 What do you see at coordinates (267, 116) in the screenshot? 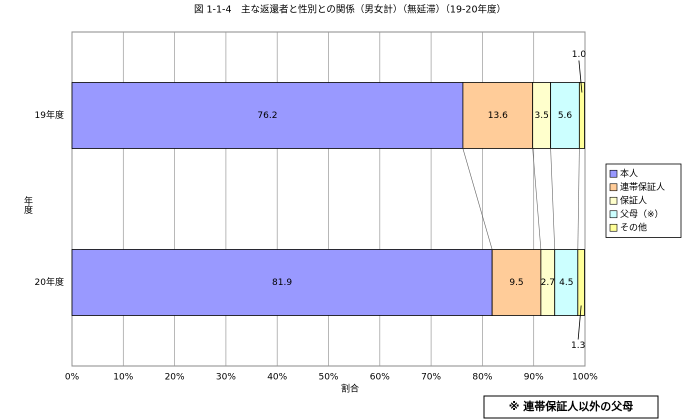
I see `data-label: 76.2` at bounding box center [267, 116].